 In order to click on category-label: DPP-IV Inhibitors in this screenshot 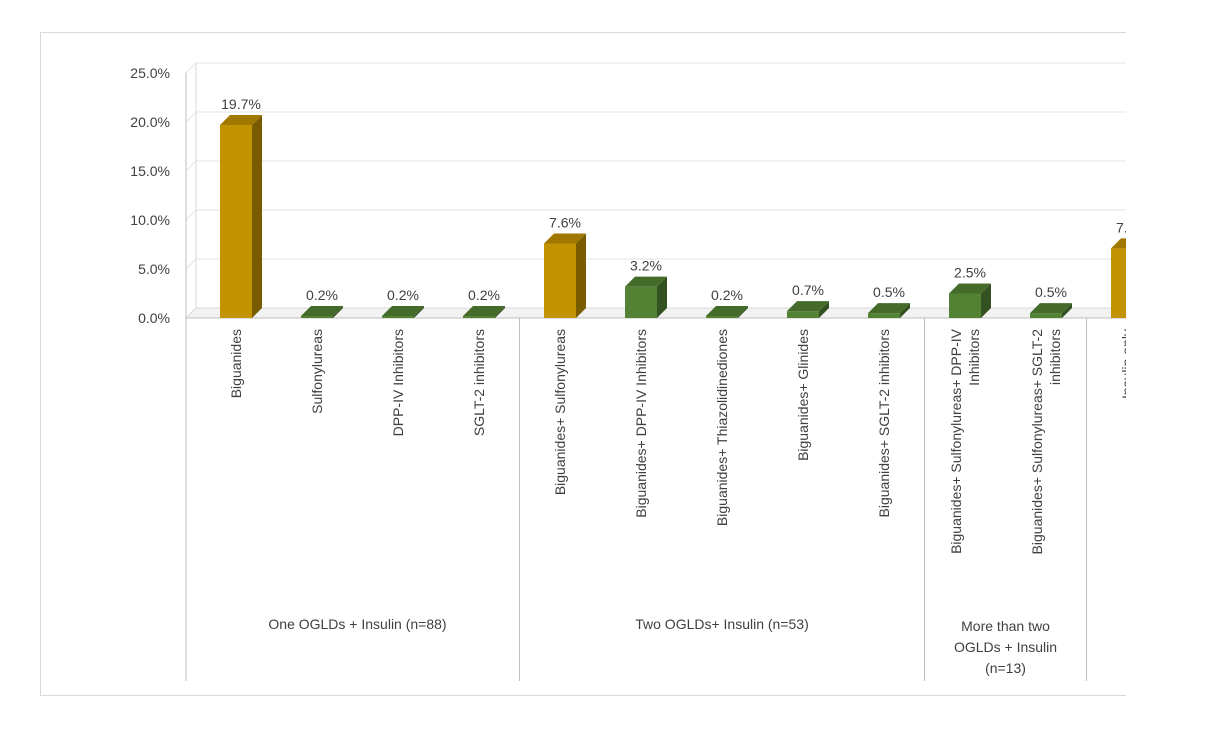, I will do `click(398, 382)`.